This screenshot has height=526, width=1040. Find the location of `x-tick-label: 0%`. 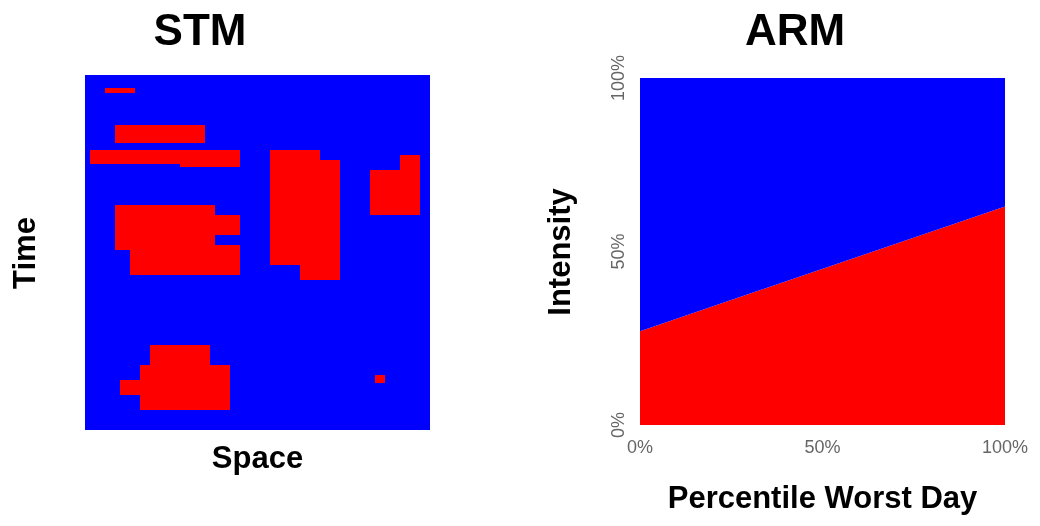

x-tick-label: 0% is located at coordinates (640, 447).